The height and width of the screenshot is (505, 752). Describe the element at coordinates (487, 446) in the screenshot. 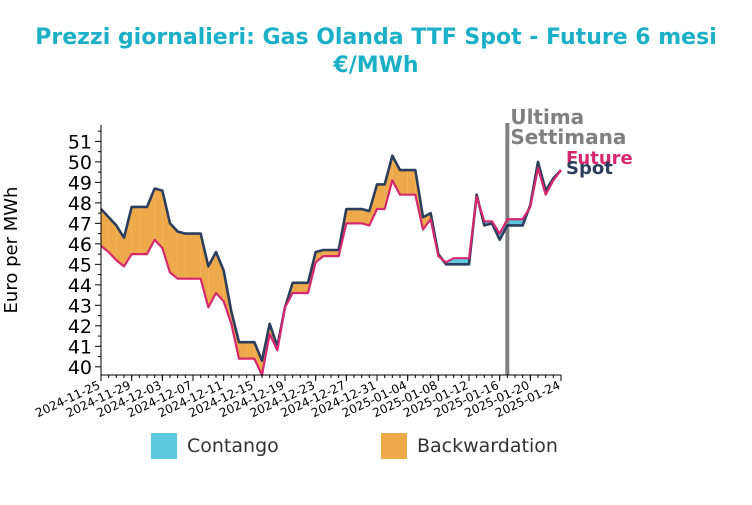

I see `legend-backwardation-label: Backwardation` at that location.